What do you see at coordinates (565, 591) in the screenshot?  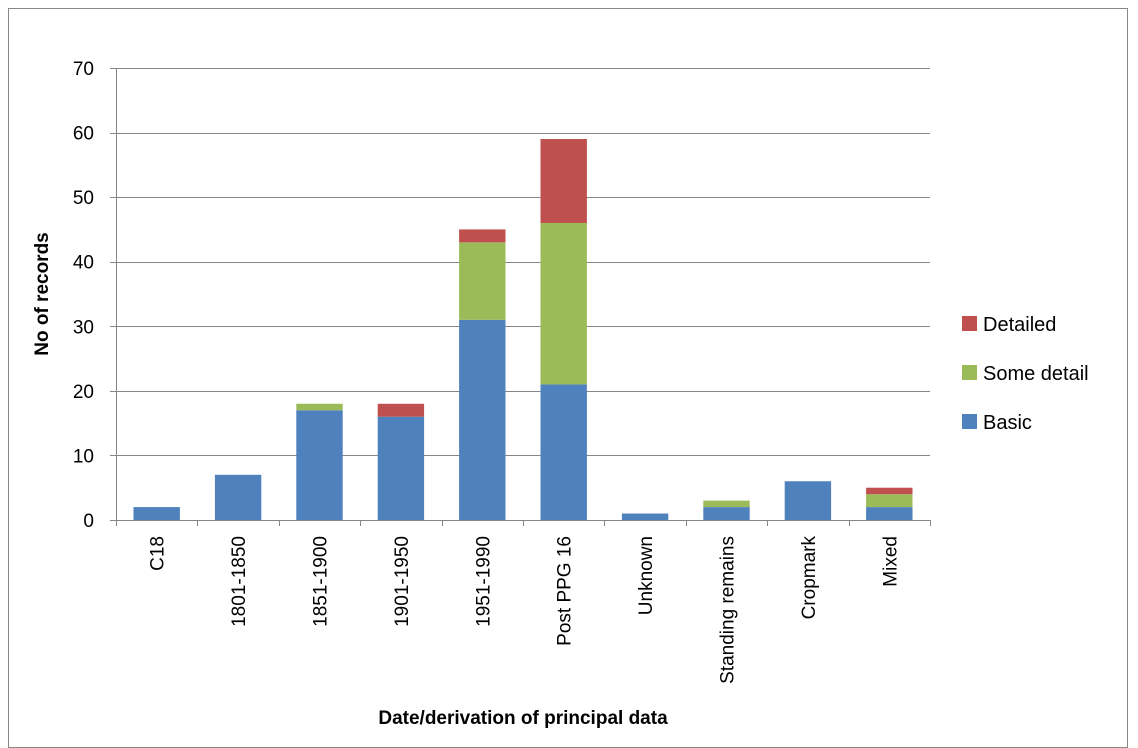 I see `x-tick-label: Post PPG 16` at bounding box center [565, 591].